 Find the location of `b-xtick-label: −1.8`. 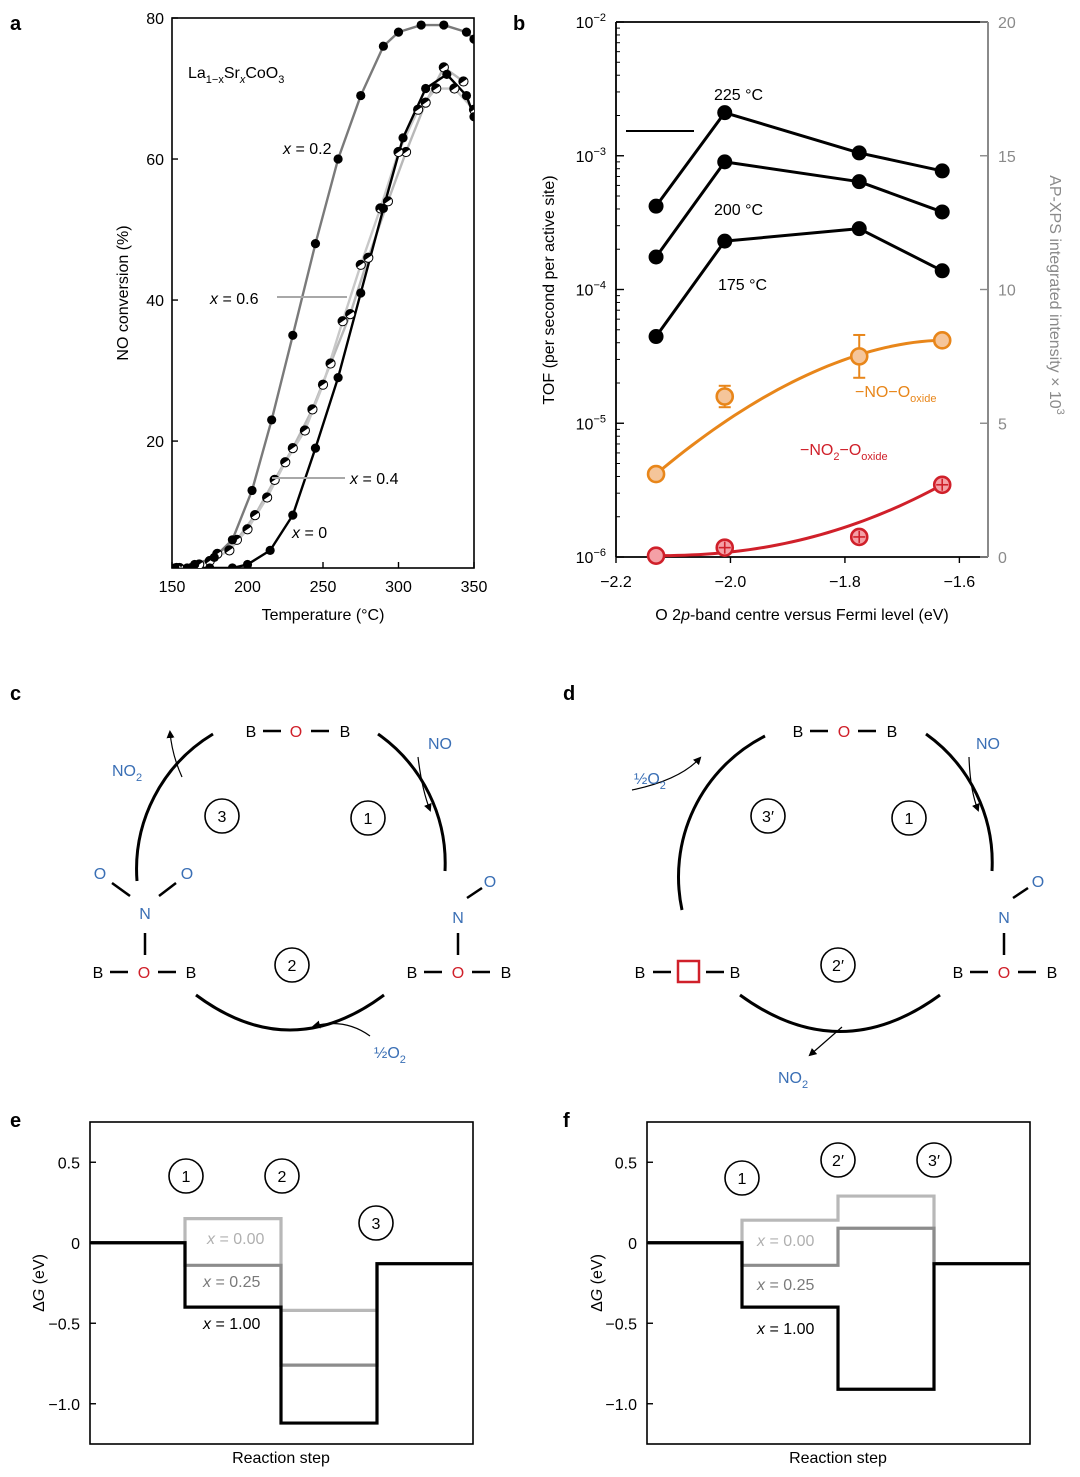

b-xtick-label: −1.8 is located at coordinates (845, 582).